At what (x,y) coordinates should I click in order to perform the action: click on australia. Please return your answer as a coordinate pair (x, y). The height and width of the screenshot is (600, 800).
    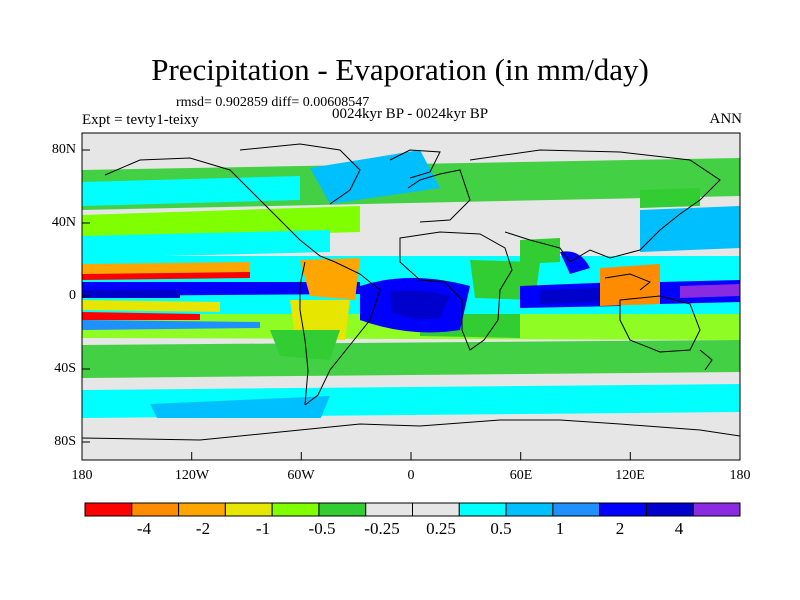
    Looking at the image, I should click on (660, 324).